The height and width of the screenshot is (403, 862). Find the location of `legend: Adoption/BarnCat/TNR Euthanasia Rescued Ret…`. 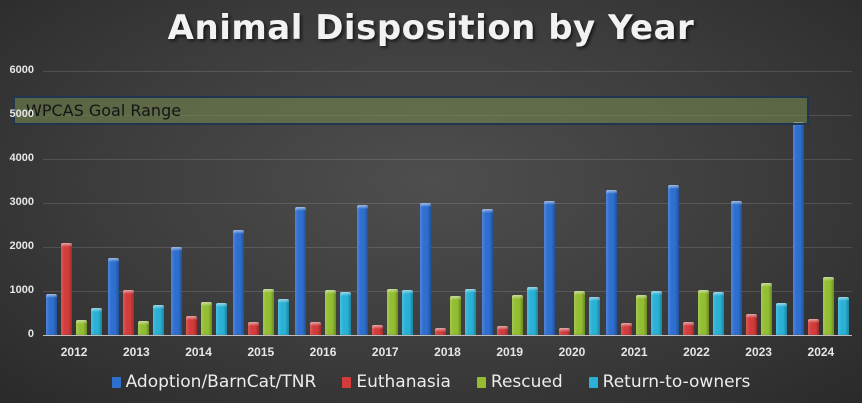

legend: Adoption/BarnCat/TNR Euthanasia Rescued Ret… is located at coordinates (431, 382).